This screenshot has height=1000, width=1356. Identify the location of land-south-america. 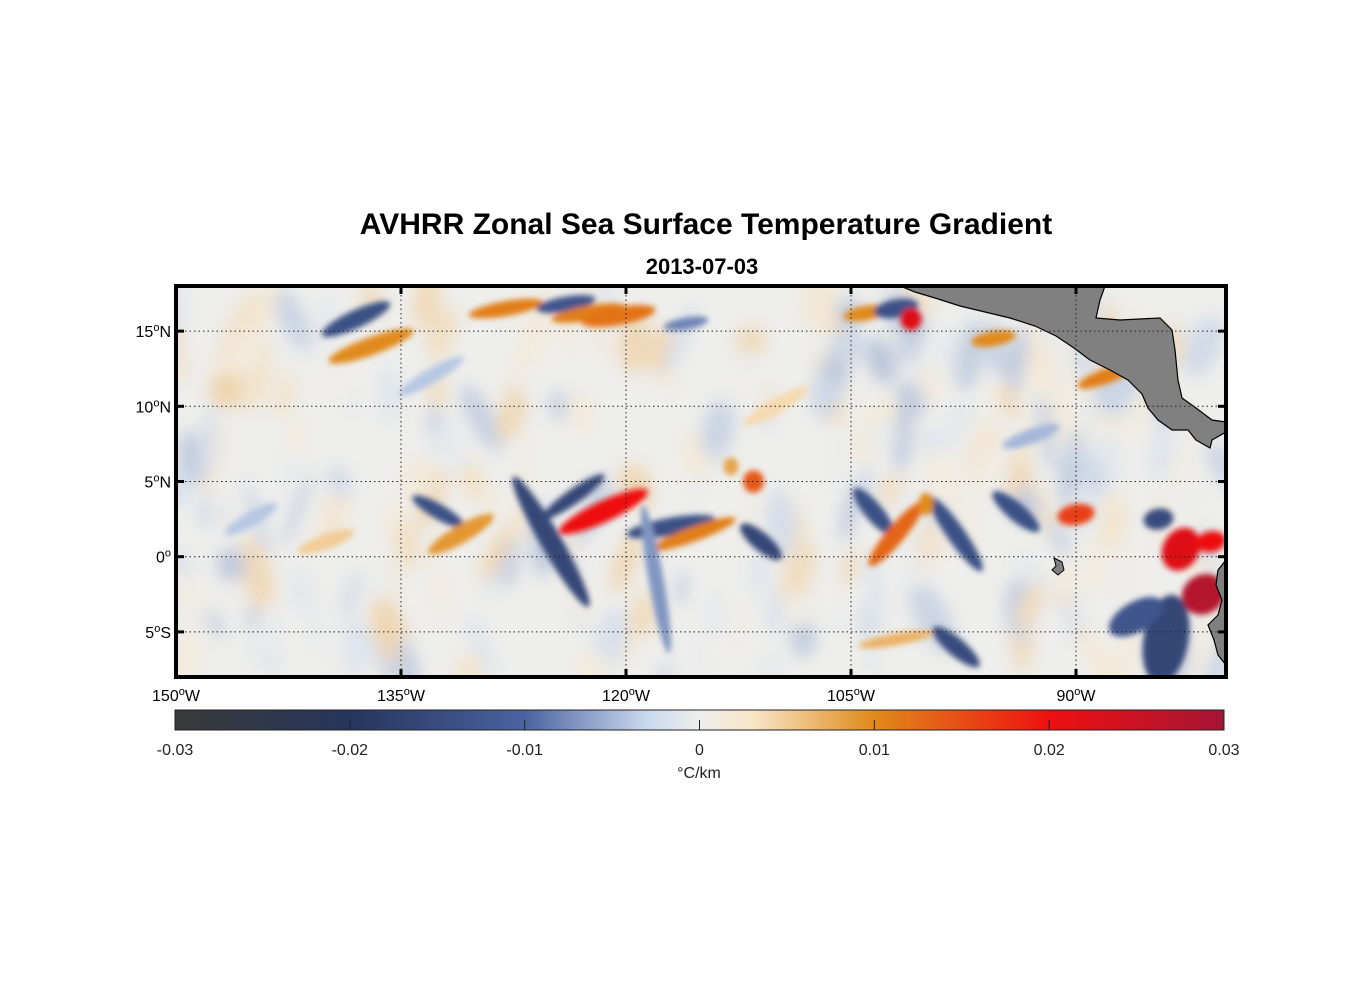
(1216, 612).